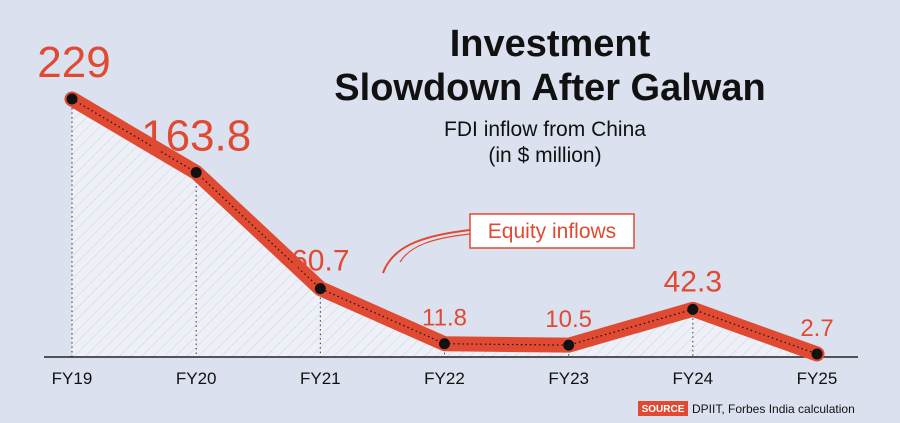  What do you see at coordinates (444, 378) in the screenshot?
I see `x-tick-label-fy22: FY22` at bounding box center [444, 378].